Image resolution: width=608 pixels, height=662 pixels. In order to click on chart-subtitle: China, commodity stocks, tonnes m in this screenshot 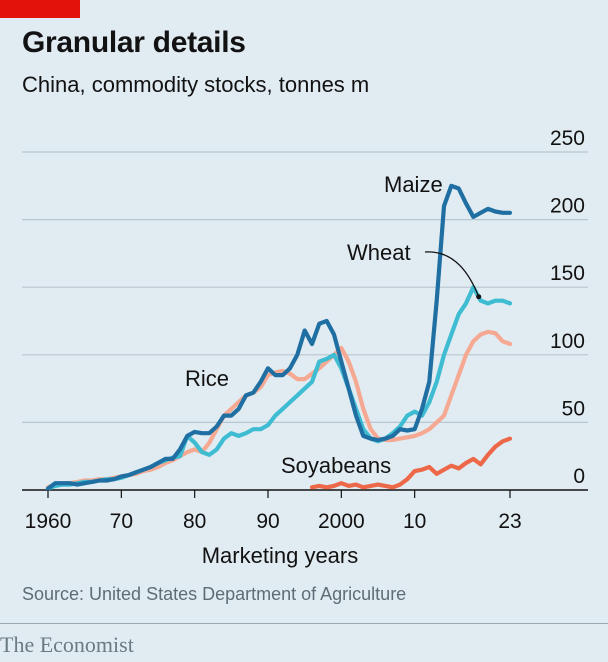, I will do `click(196, 84)`.